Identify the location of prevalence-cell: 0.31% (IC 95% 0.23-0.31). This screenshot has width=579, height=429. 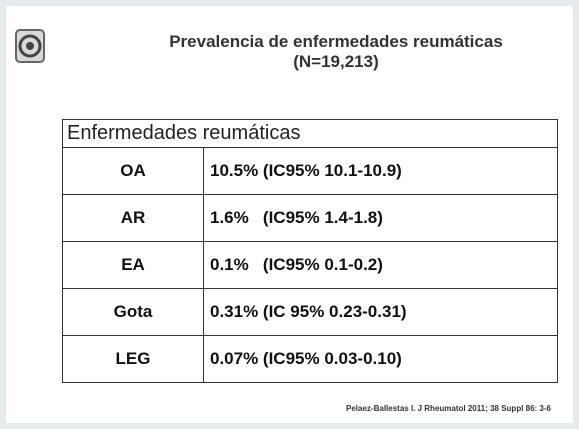
(380, 312).